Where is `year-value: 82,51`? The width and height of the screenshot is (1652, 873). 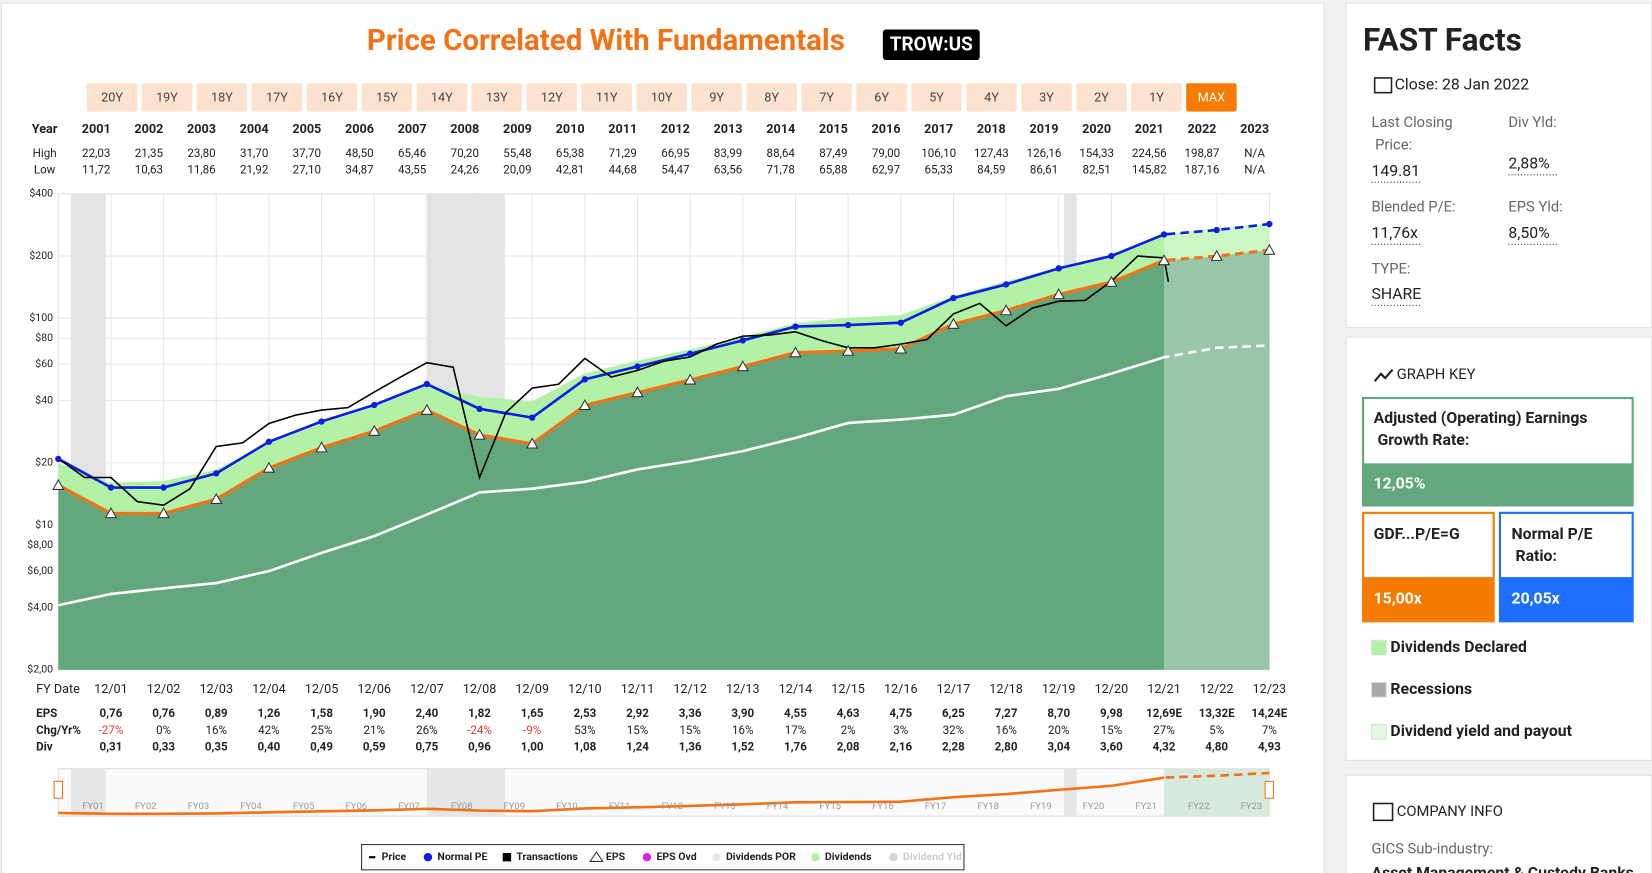 year-value: 82,51 is located at coordinates (1096, 170).